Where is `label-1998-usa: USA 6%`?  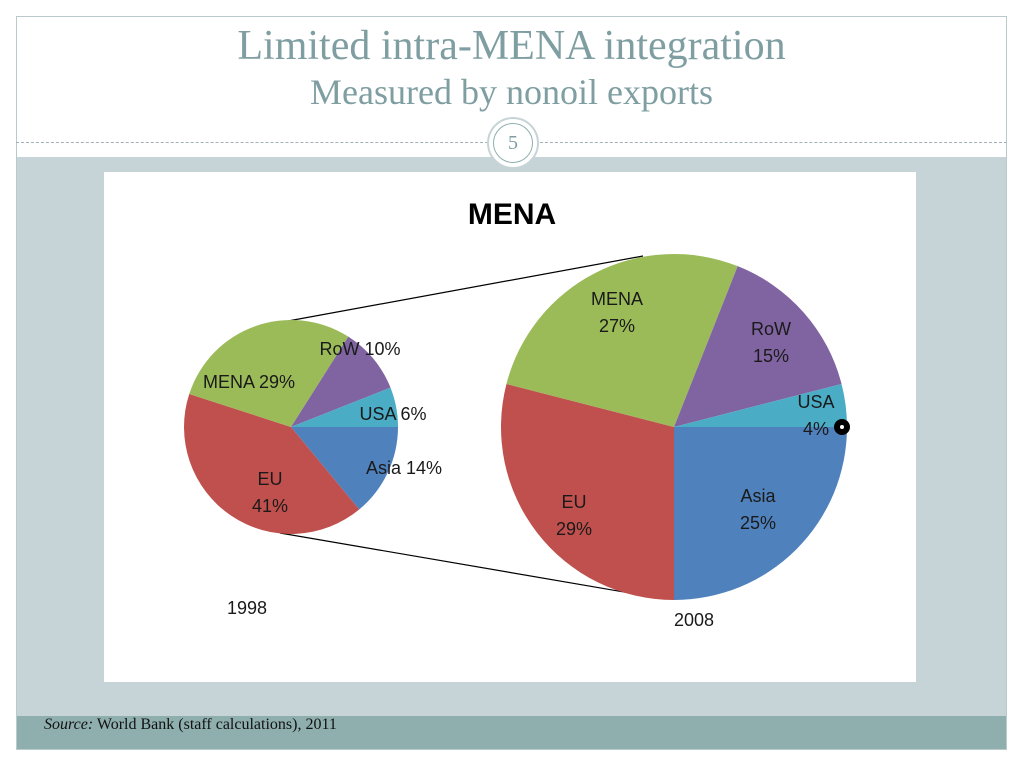
label-1998-usa: USA 6% is located at coordinates (392, 414).